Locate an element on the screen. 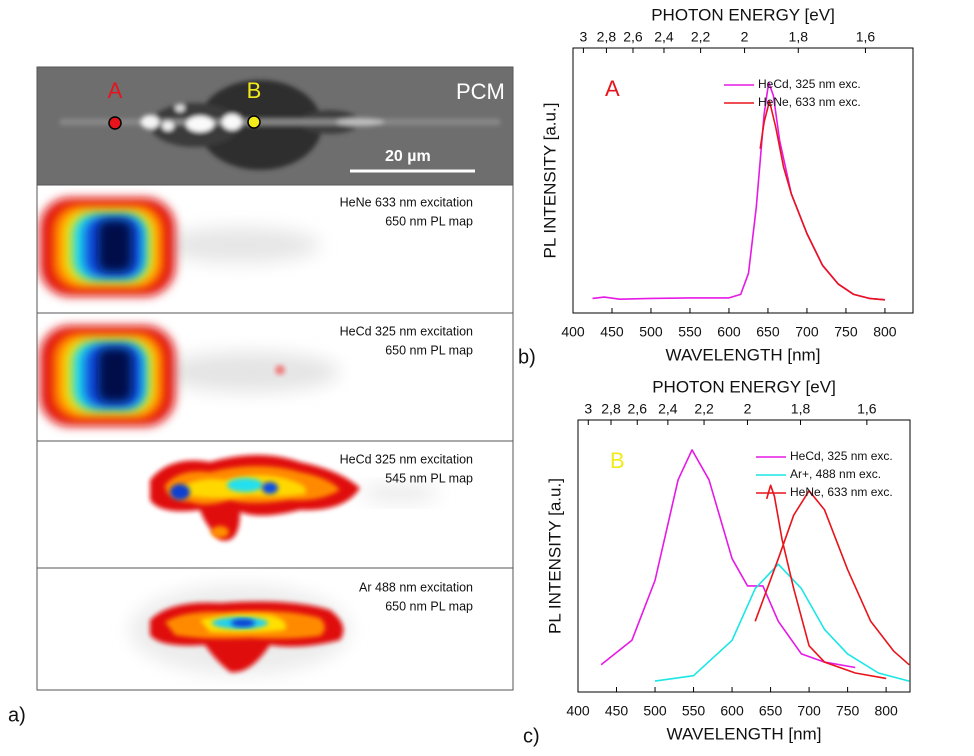 The width and height of the screenshot is (974, 756). point-b-label: B is located at coordinates (254, 90).